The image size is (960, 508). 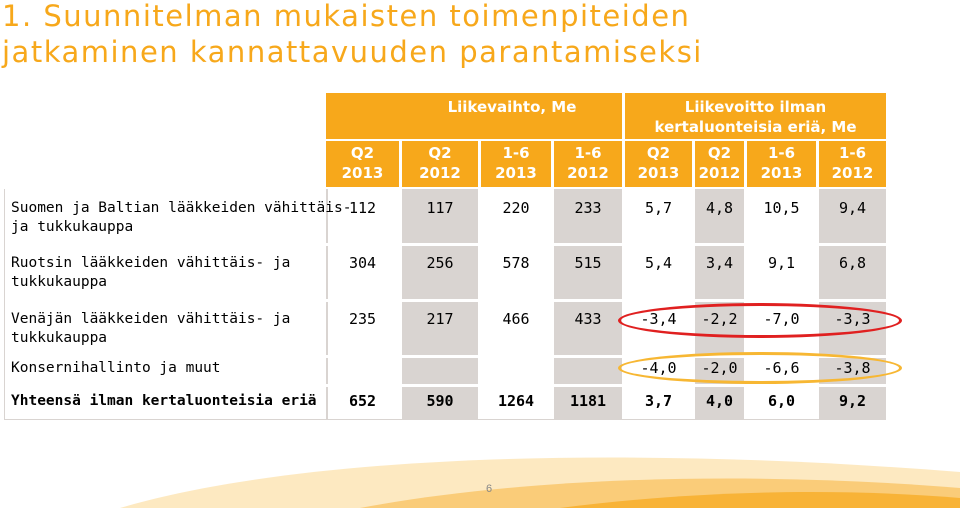 What do you see at coordinates (658, 208) in the screenshot?
I see `table-cell: 5,7` at bounding box center [658, 208].